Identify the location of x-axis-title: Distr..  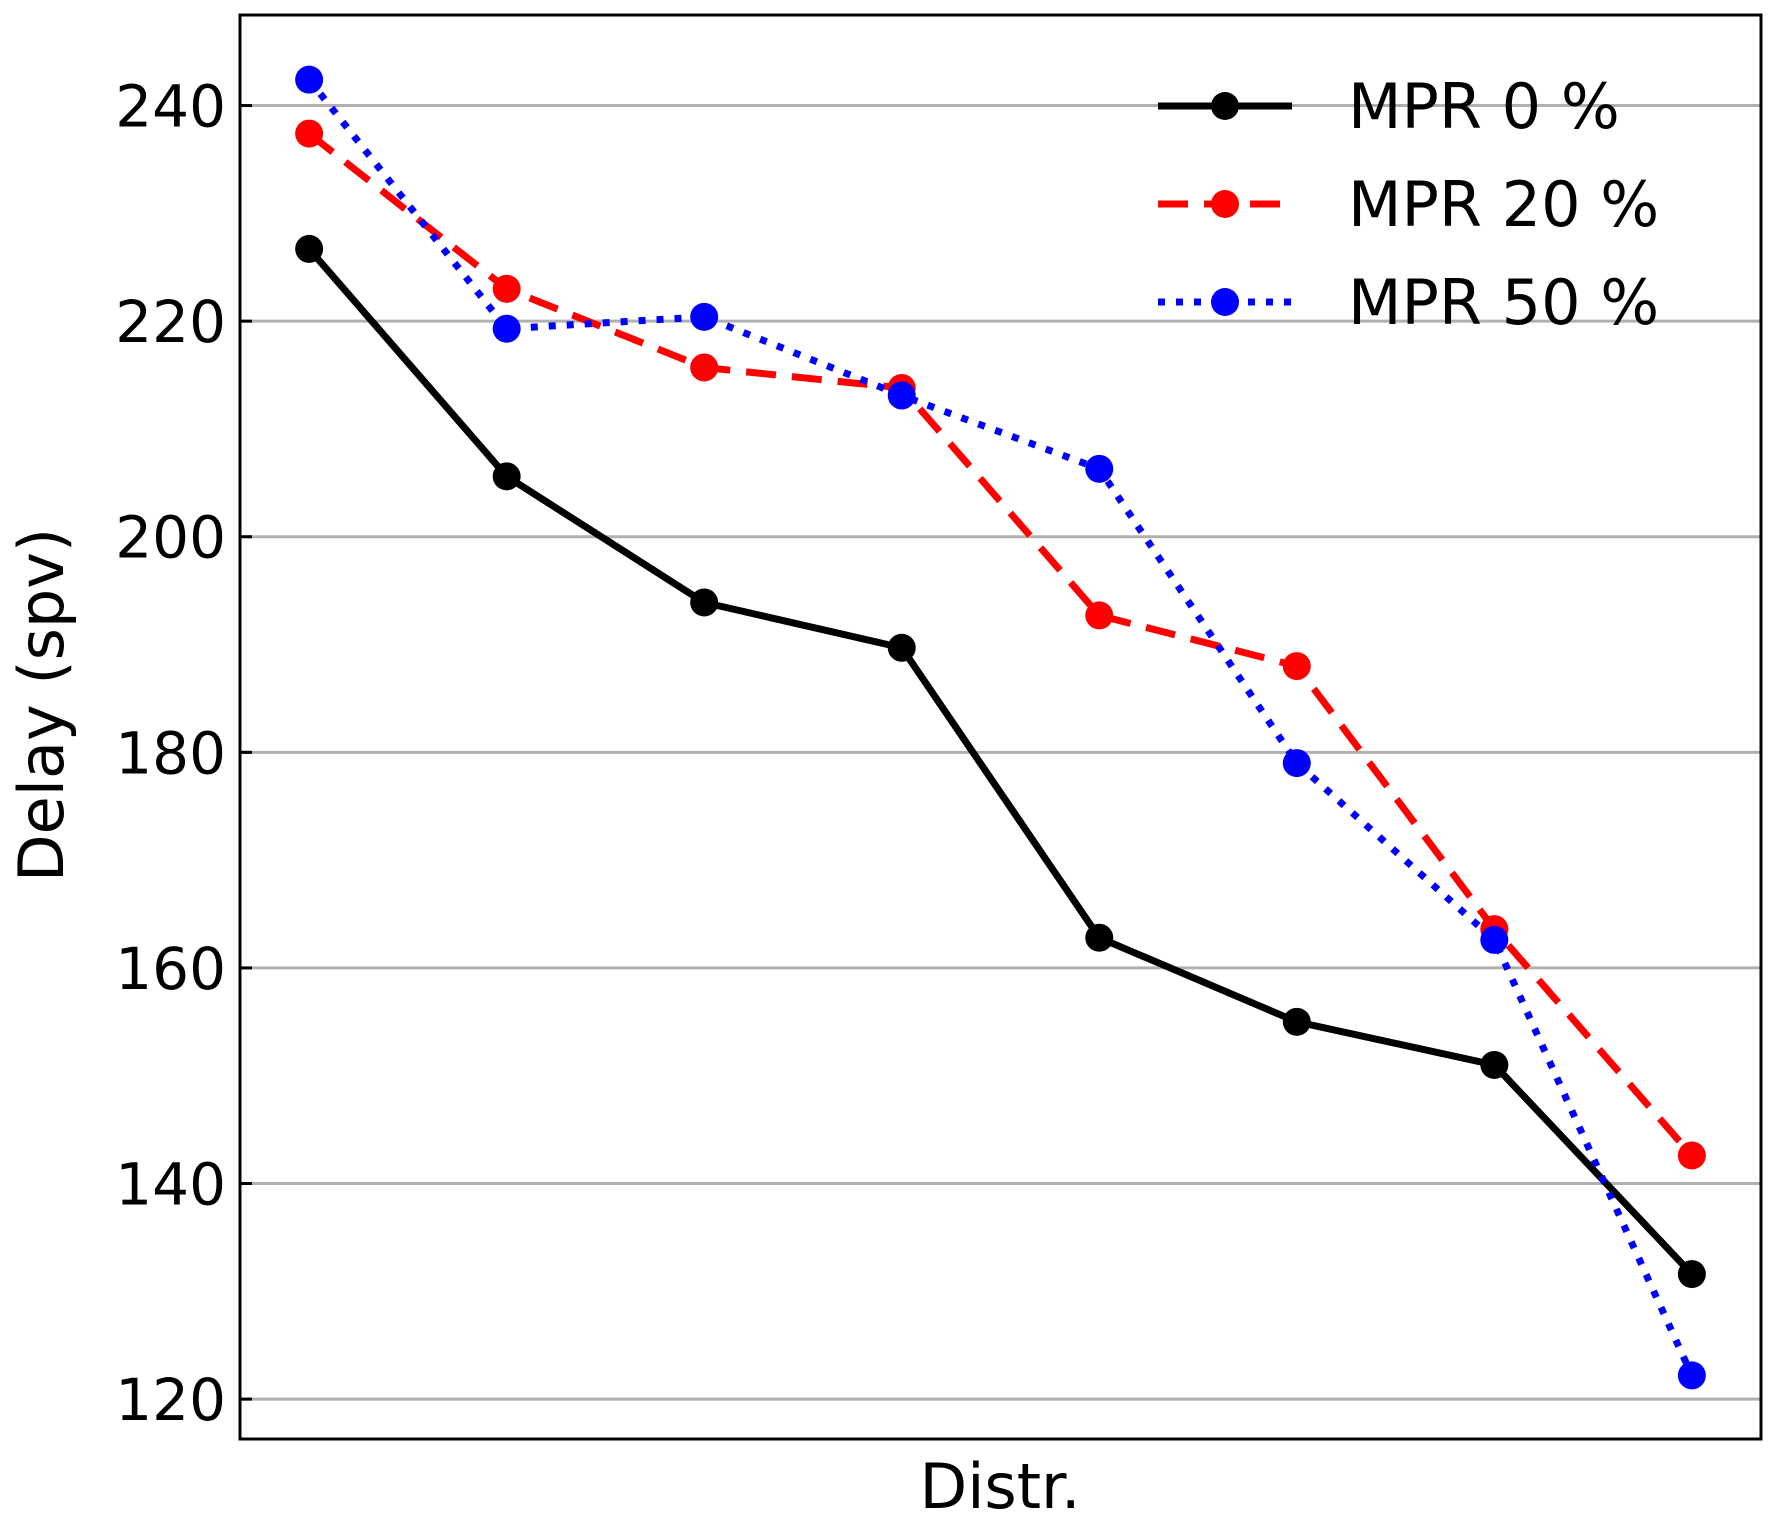
(999, 1486).